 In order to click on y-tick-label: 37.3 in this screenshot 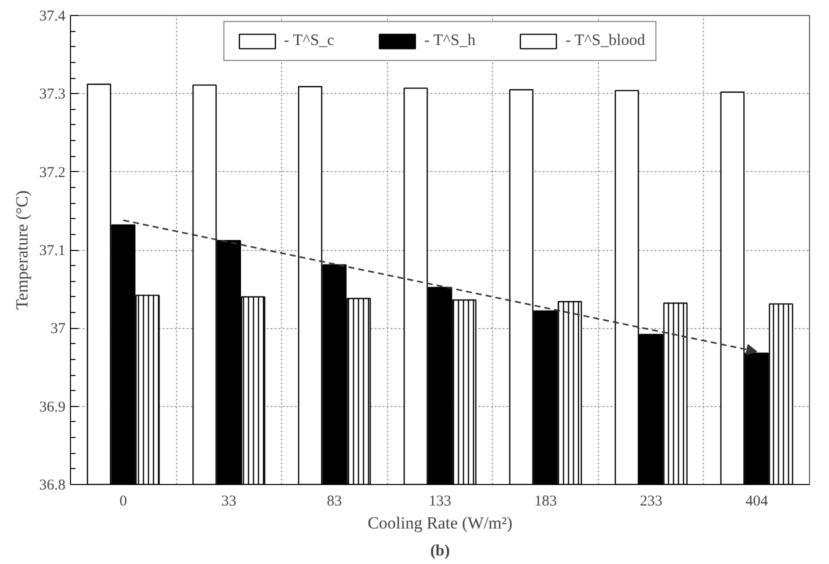, I will do `click(52, 94)`.